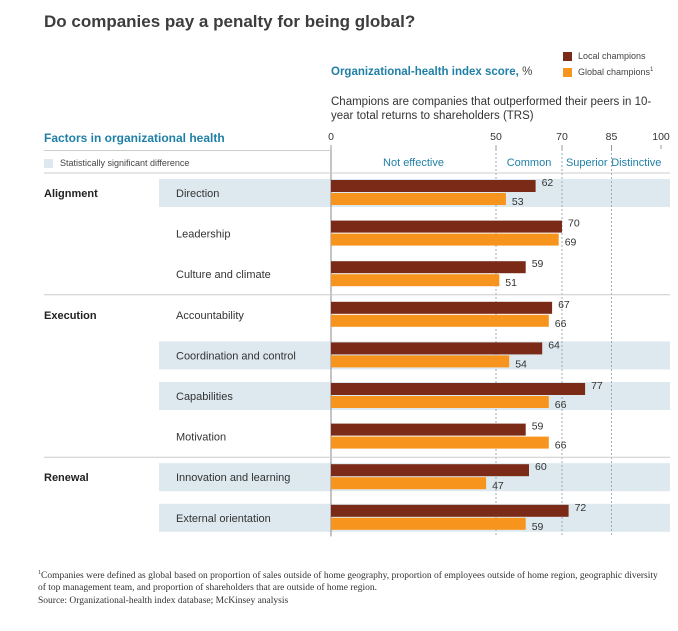 The width and height of the screenshot is (678, 631). What do you see at coordinates (210, 316) in the screenshot?
I see `category-label: Accountability` at bounding box center [210, 316].